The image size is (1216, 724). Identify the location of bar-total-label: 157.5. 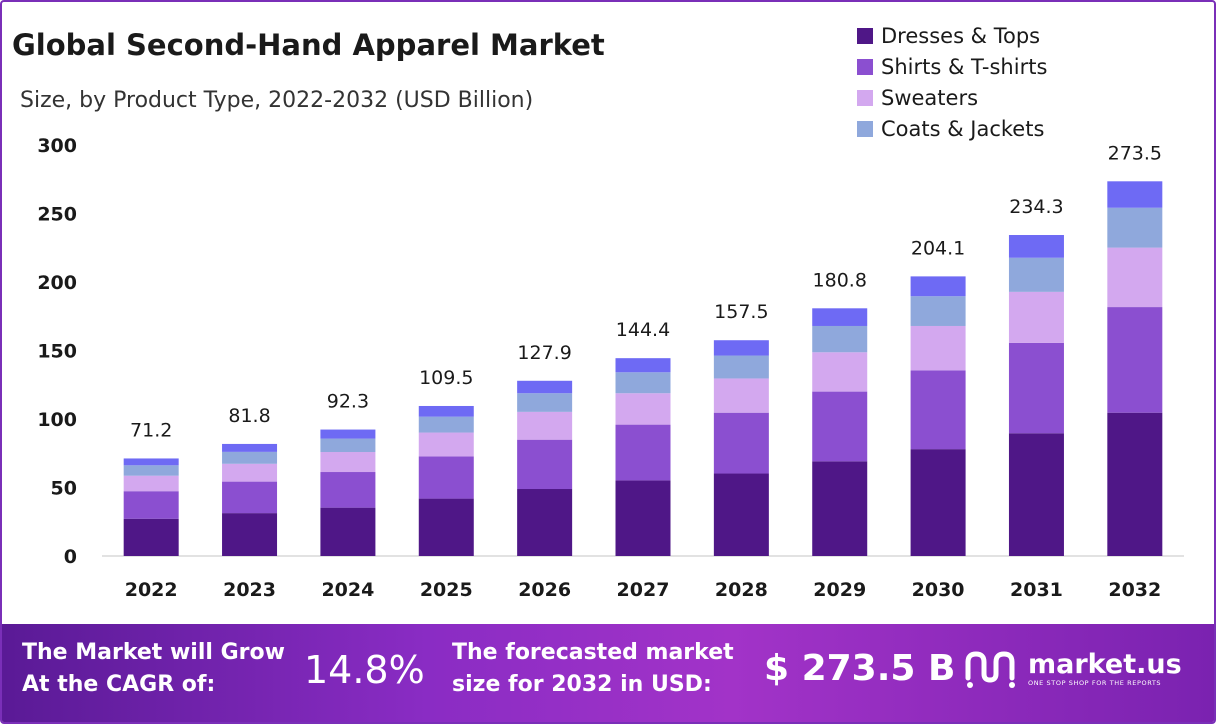
(741, 312).